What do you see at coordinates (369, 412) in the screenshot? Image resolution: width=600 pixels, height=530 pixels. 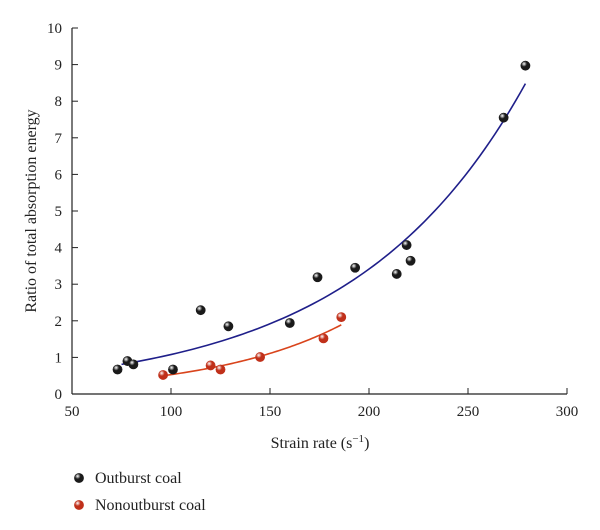 I see `x-tick-label: 200` at bounding box center [369, 412].